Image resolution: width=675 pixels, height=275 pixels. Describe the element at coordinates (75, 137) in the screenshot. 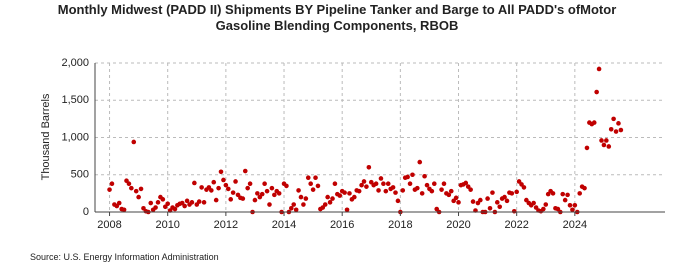

I see `y-tick-label: 1,000` at that location.